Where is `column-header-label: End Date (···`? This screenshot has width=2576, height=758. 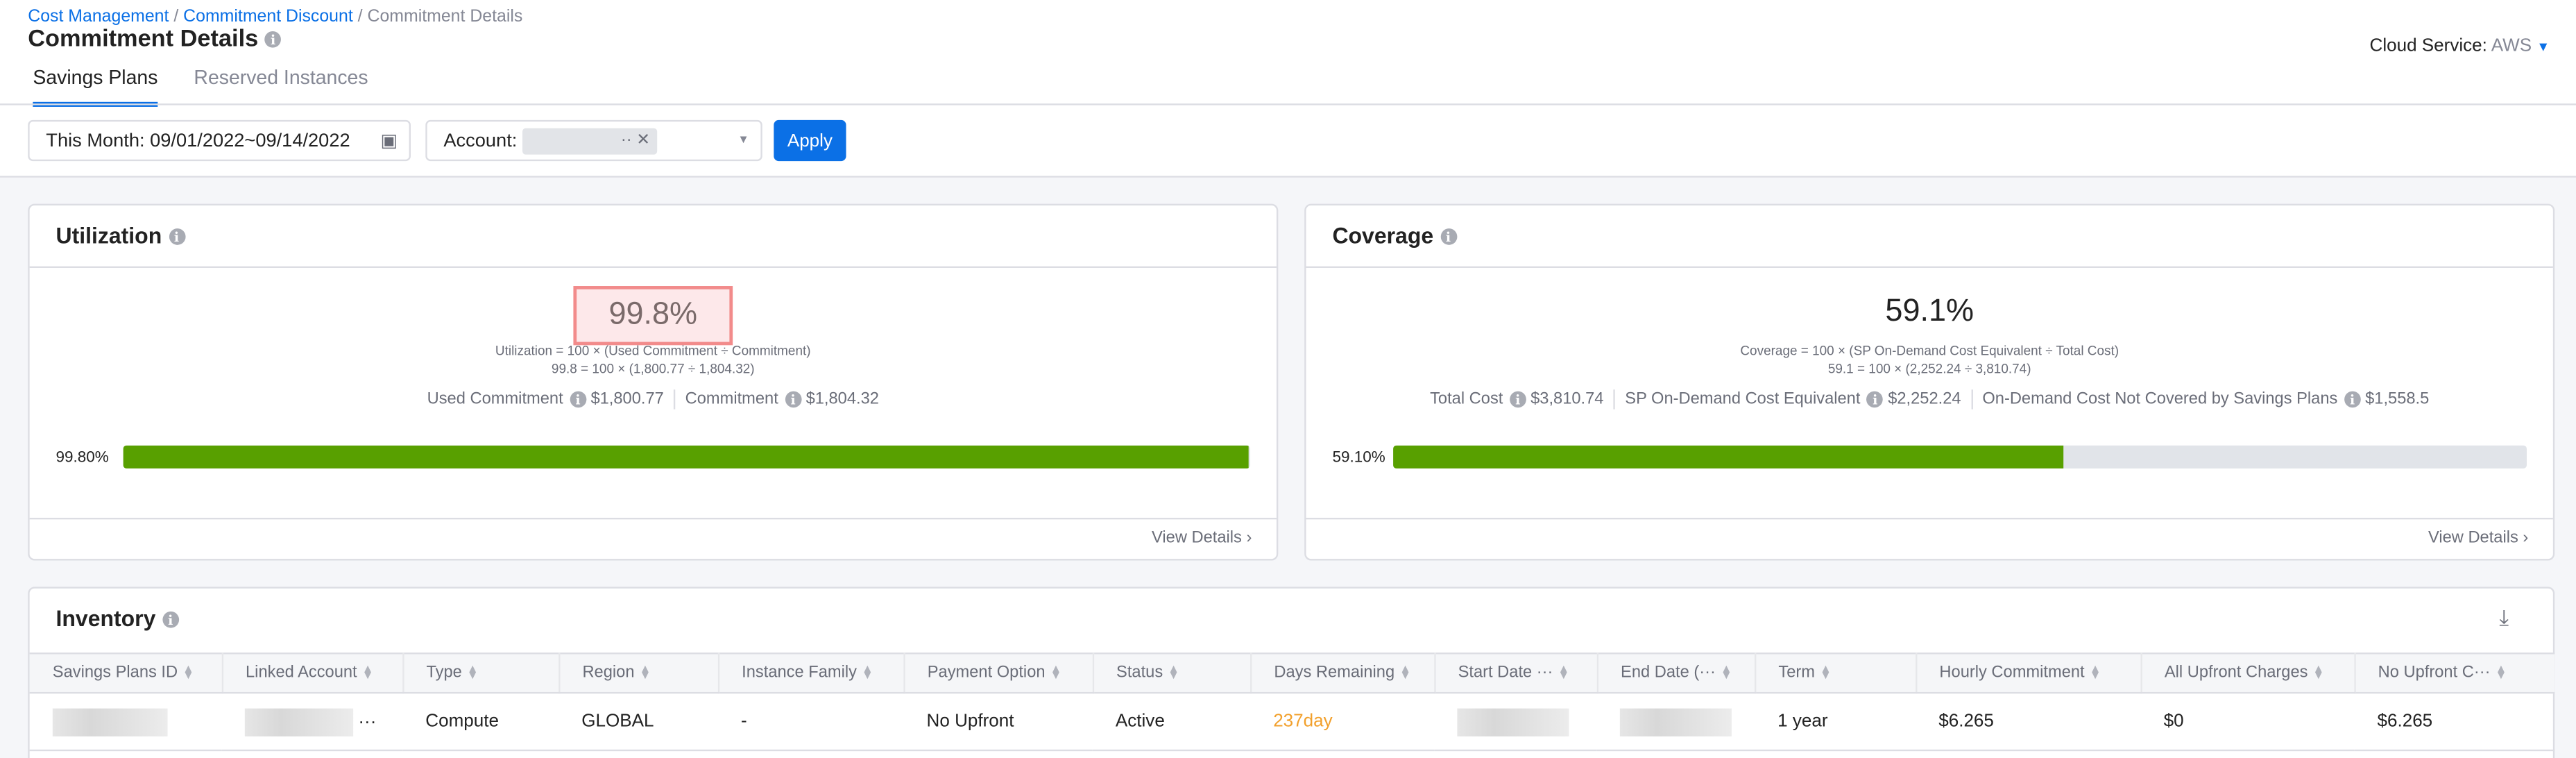
column-header-label: End Date (··· is located at coordinates (1668, 673).